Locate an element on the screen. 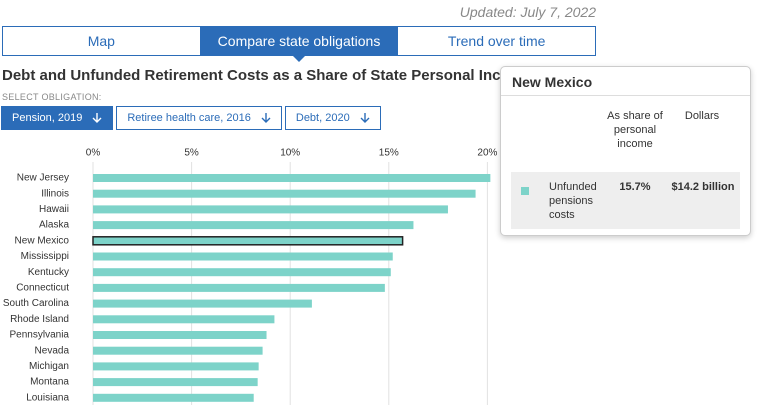 Image resolution: width=768 pixels, height=405 pixels. y-tick-label: South Carolina is located at coordinates (36, 303).